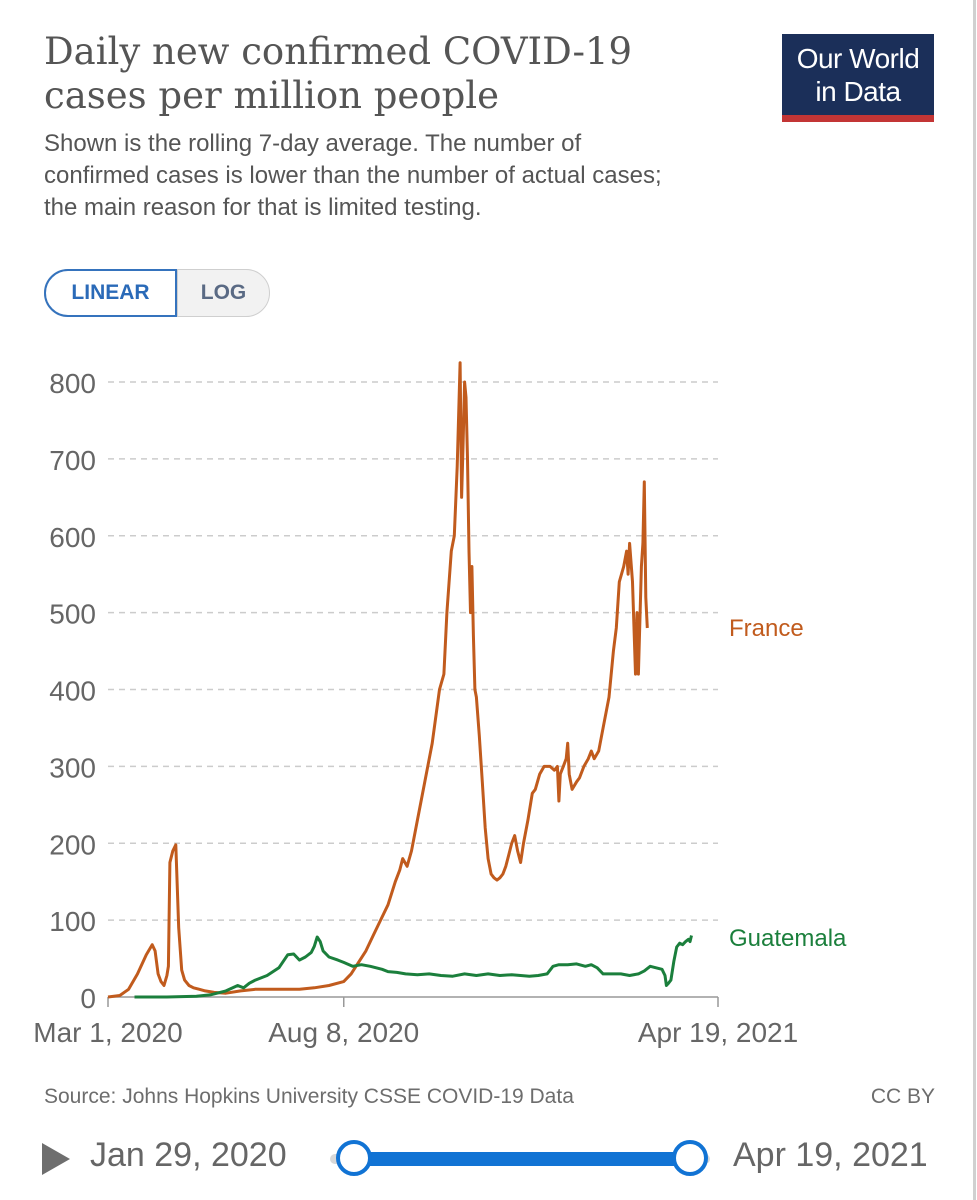 This screenshot has height=1200, width=977. What do you see at coordinates (521, 1159) in the screenshot?
I see `timeline-selected-range` at bounding box center [521, 1159].